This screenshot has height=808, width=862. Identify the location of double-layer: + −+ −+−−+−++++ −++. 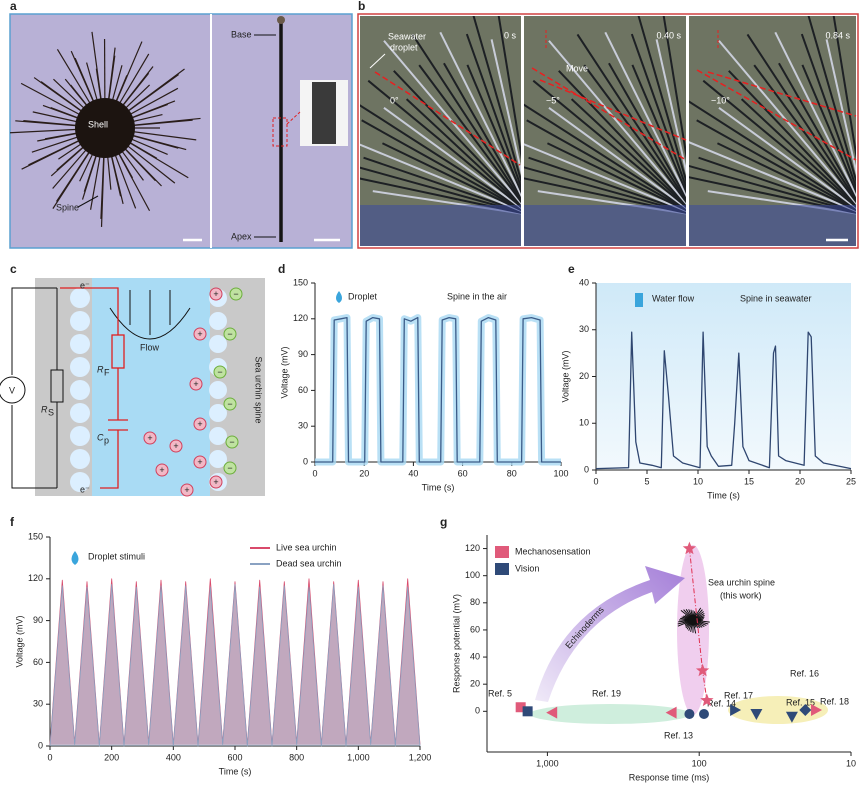
(156, 392).